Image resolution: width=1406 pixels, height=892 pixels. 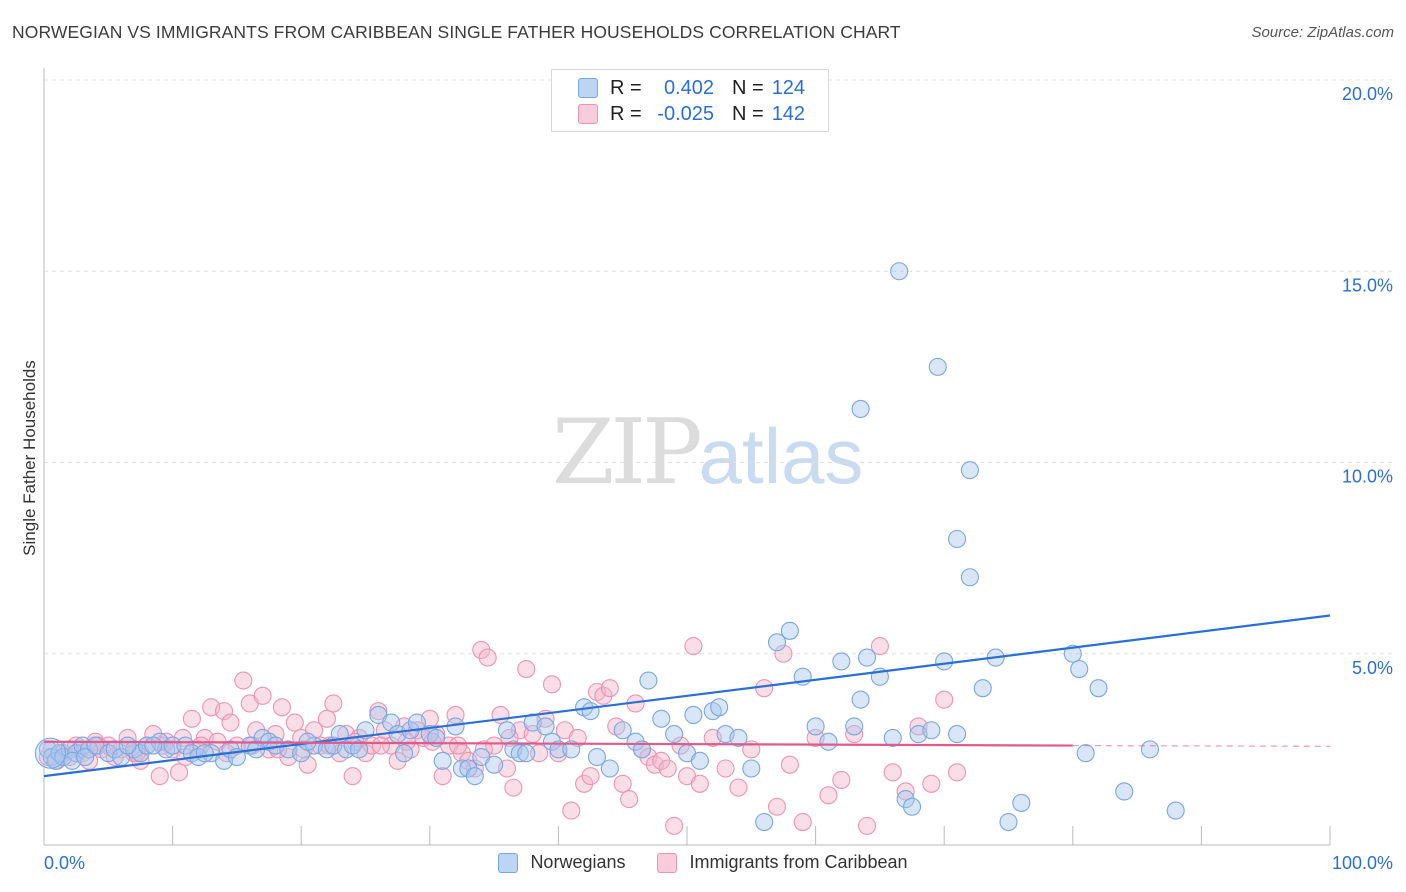 I want to click on legend-row-norwegians: R = 0.402 N = 124, so click(x=691, y=88).